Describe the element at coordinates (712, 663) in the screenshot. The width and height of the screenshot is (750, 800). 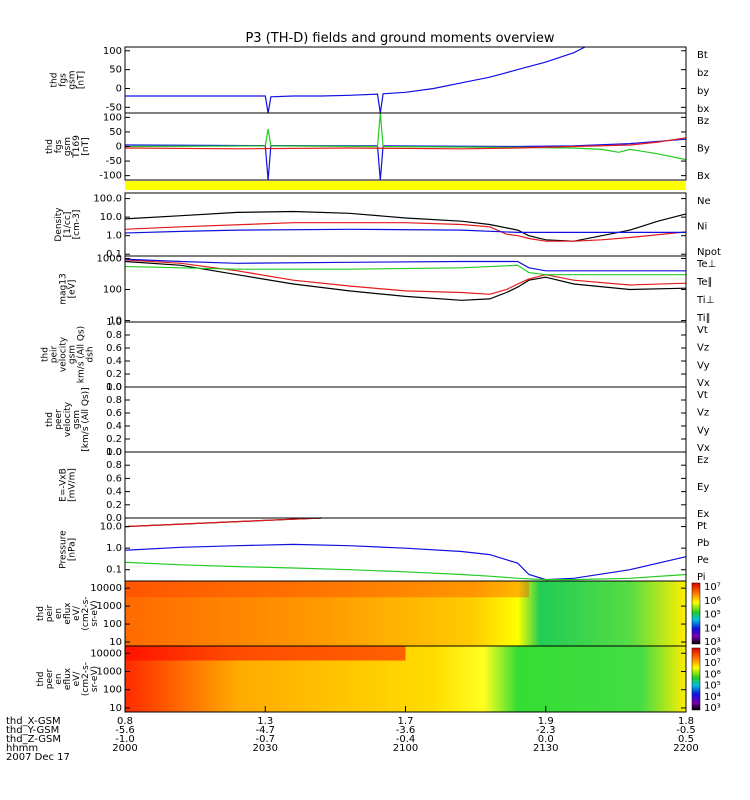
I see `colorbar-tick-label: 10⁷` at that location.